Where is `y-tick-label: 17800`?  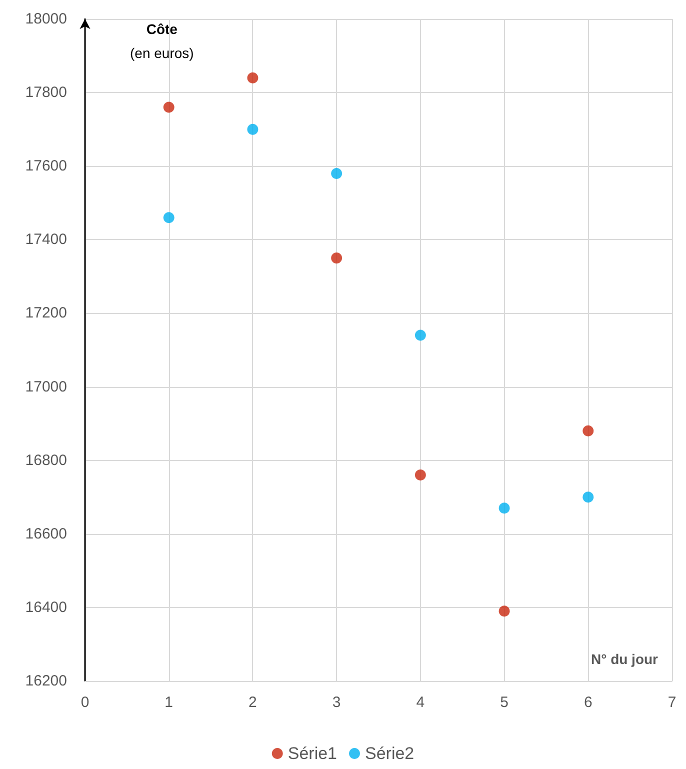
y-tick-label: 17800 is located at coordinates (46, 93).